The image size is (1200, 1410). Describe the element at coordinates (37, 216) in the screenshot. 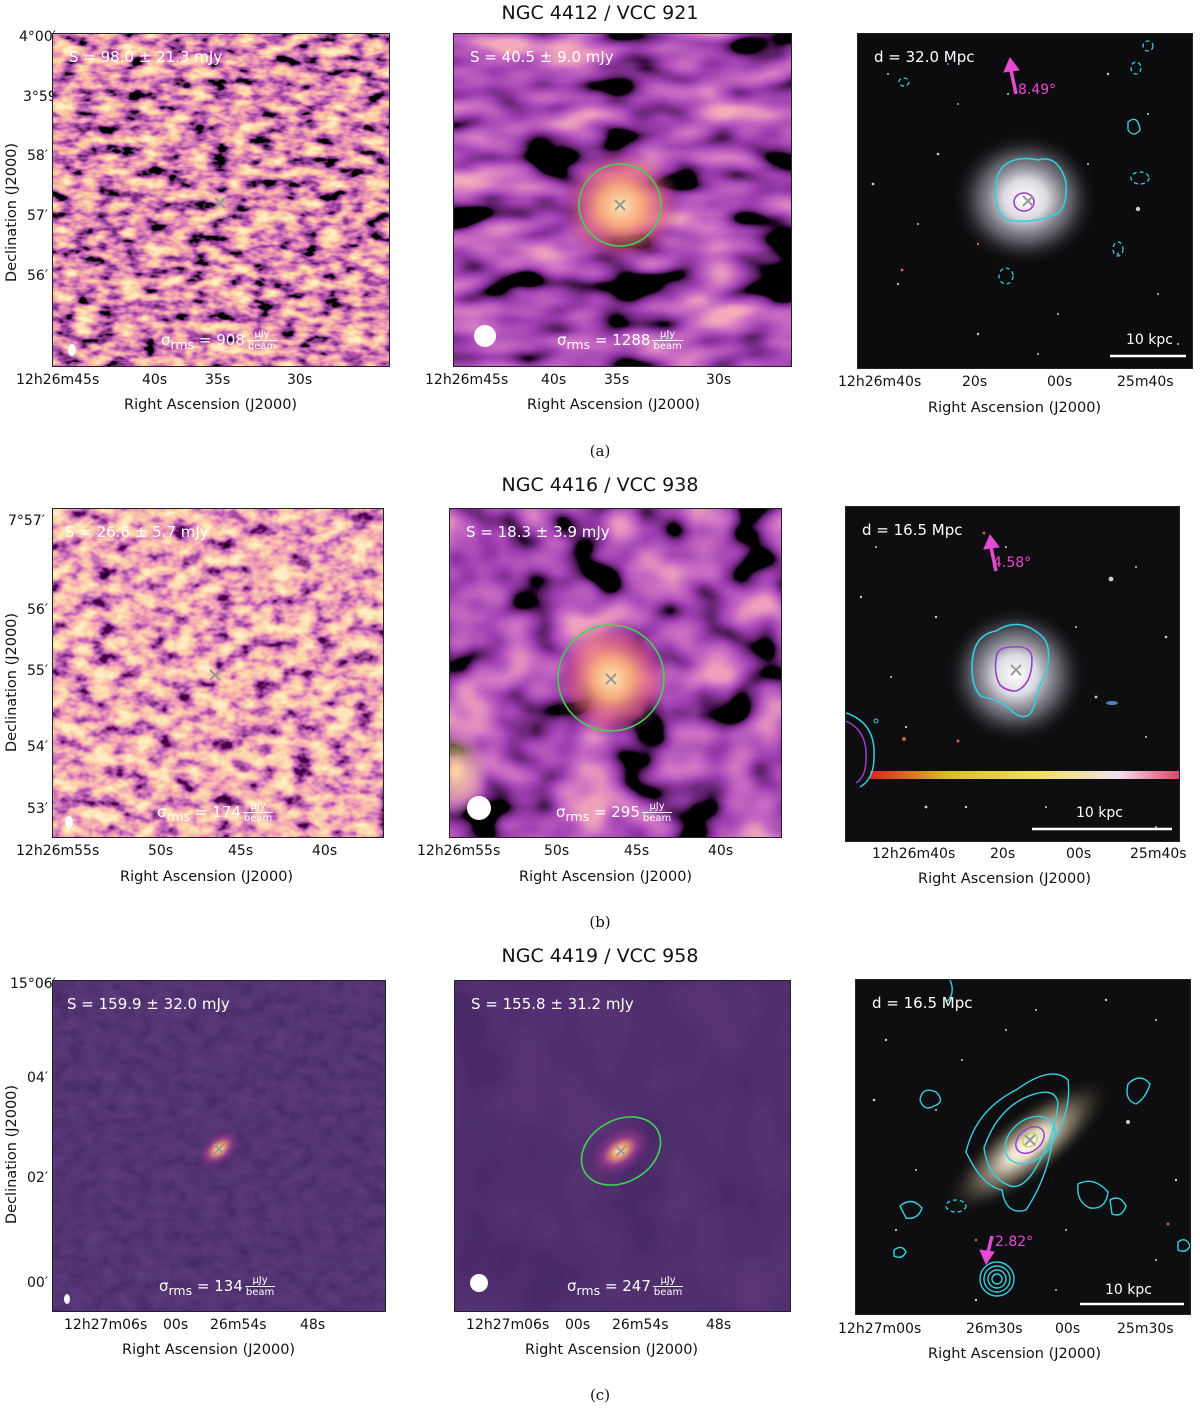

I see `row-a-ytick-3: 57′` at that location.